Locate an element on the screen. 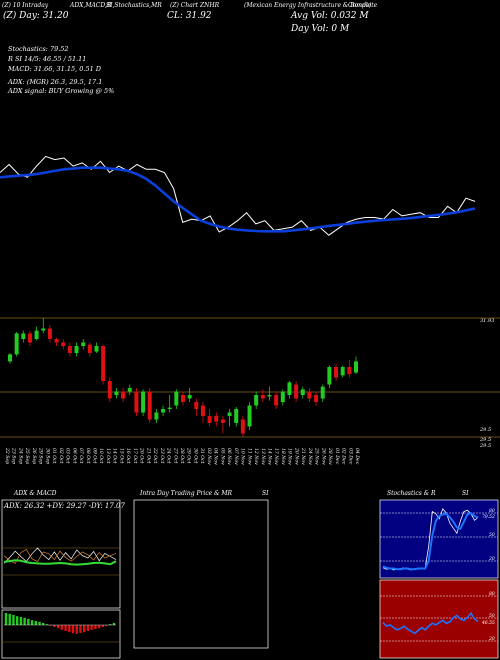  adx-macd-title: ADX & MACD is located at coordinates (35, 493).